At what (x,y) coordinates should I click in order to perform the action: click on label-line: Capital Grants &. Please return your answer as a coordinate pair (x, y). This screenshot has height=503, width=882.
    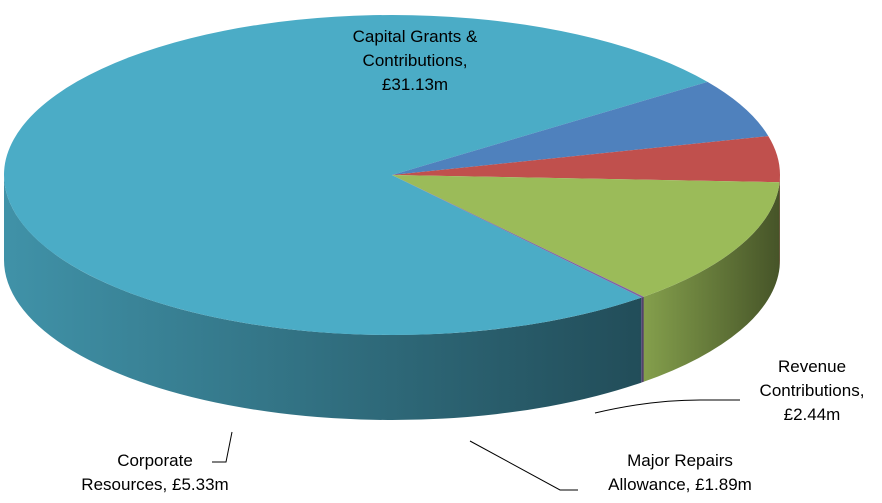
    Looking at the image, I should click on (415, 36).